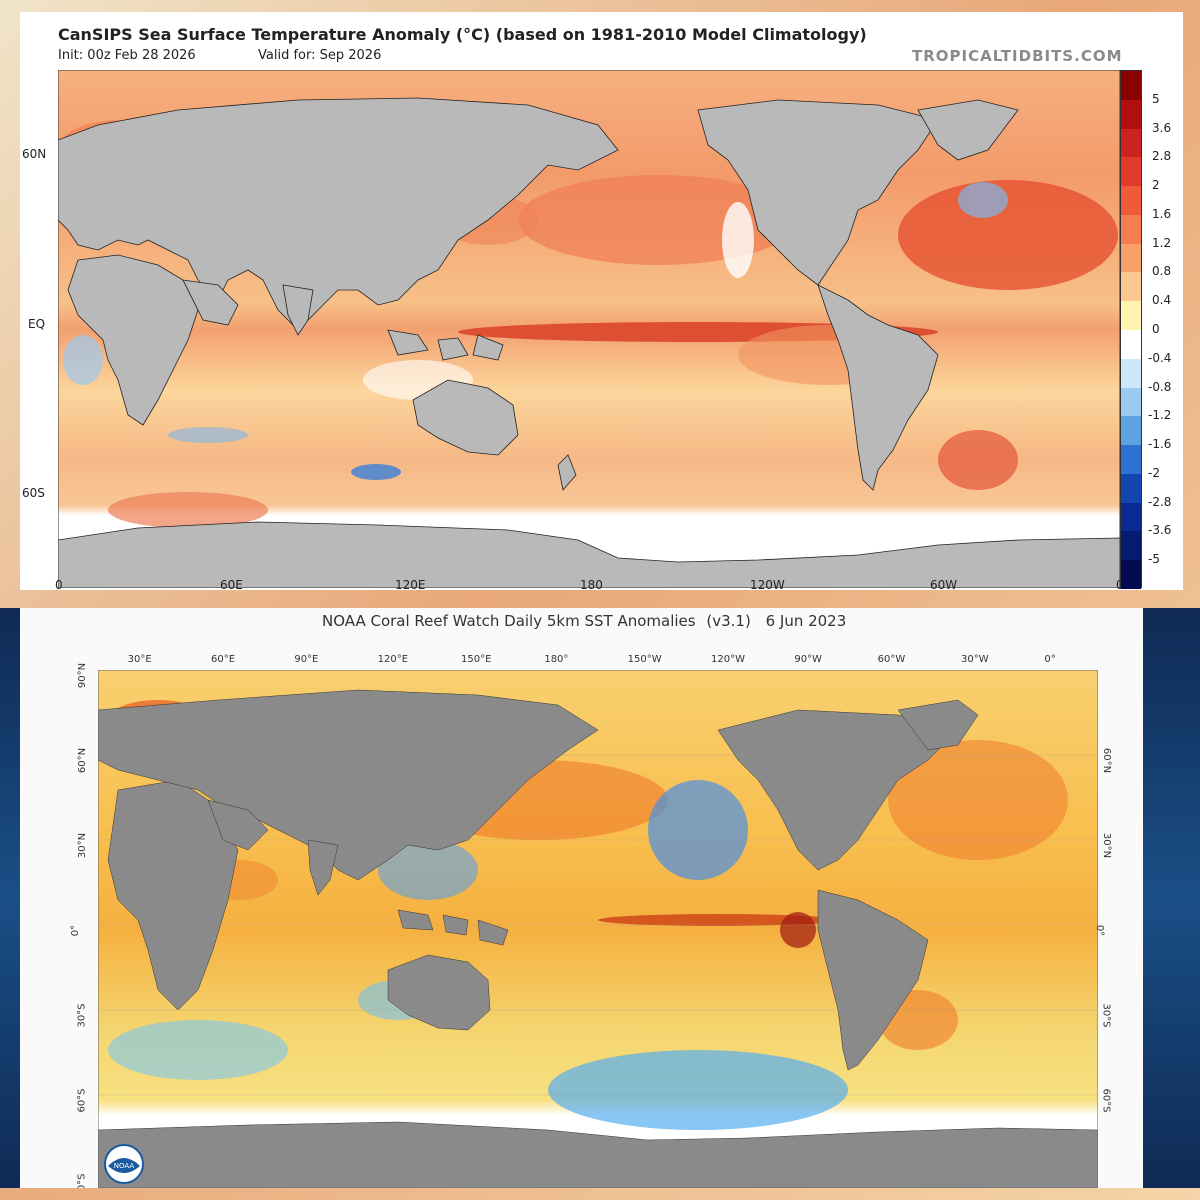 The height and width of the screenshot is (1200, 1200). I want to click on bottom-lat-label-left: 60°S, so click(82, 1100).